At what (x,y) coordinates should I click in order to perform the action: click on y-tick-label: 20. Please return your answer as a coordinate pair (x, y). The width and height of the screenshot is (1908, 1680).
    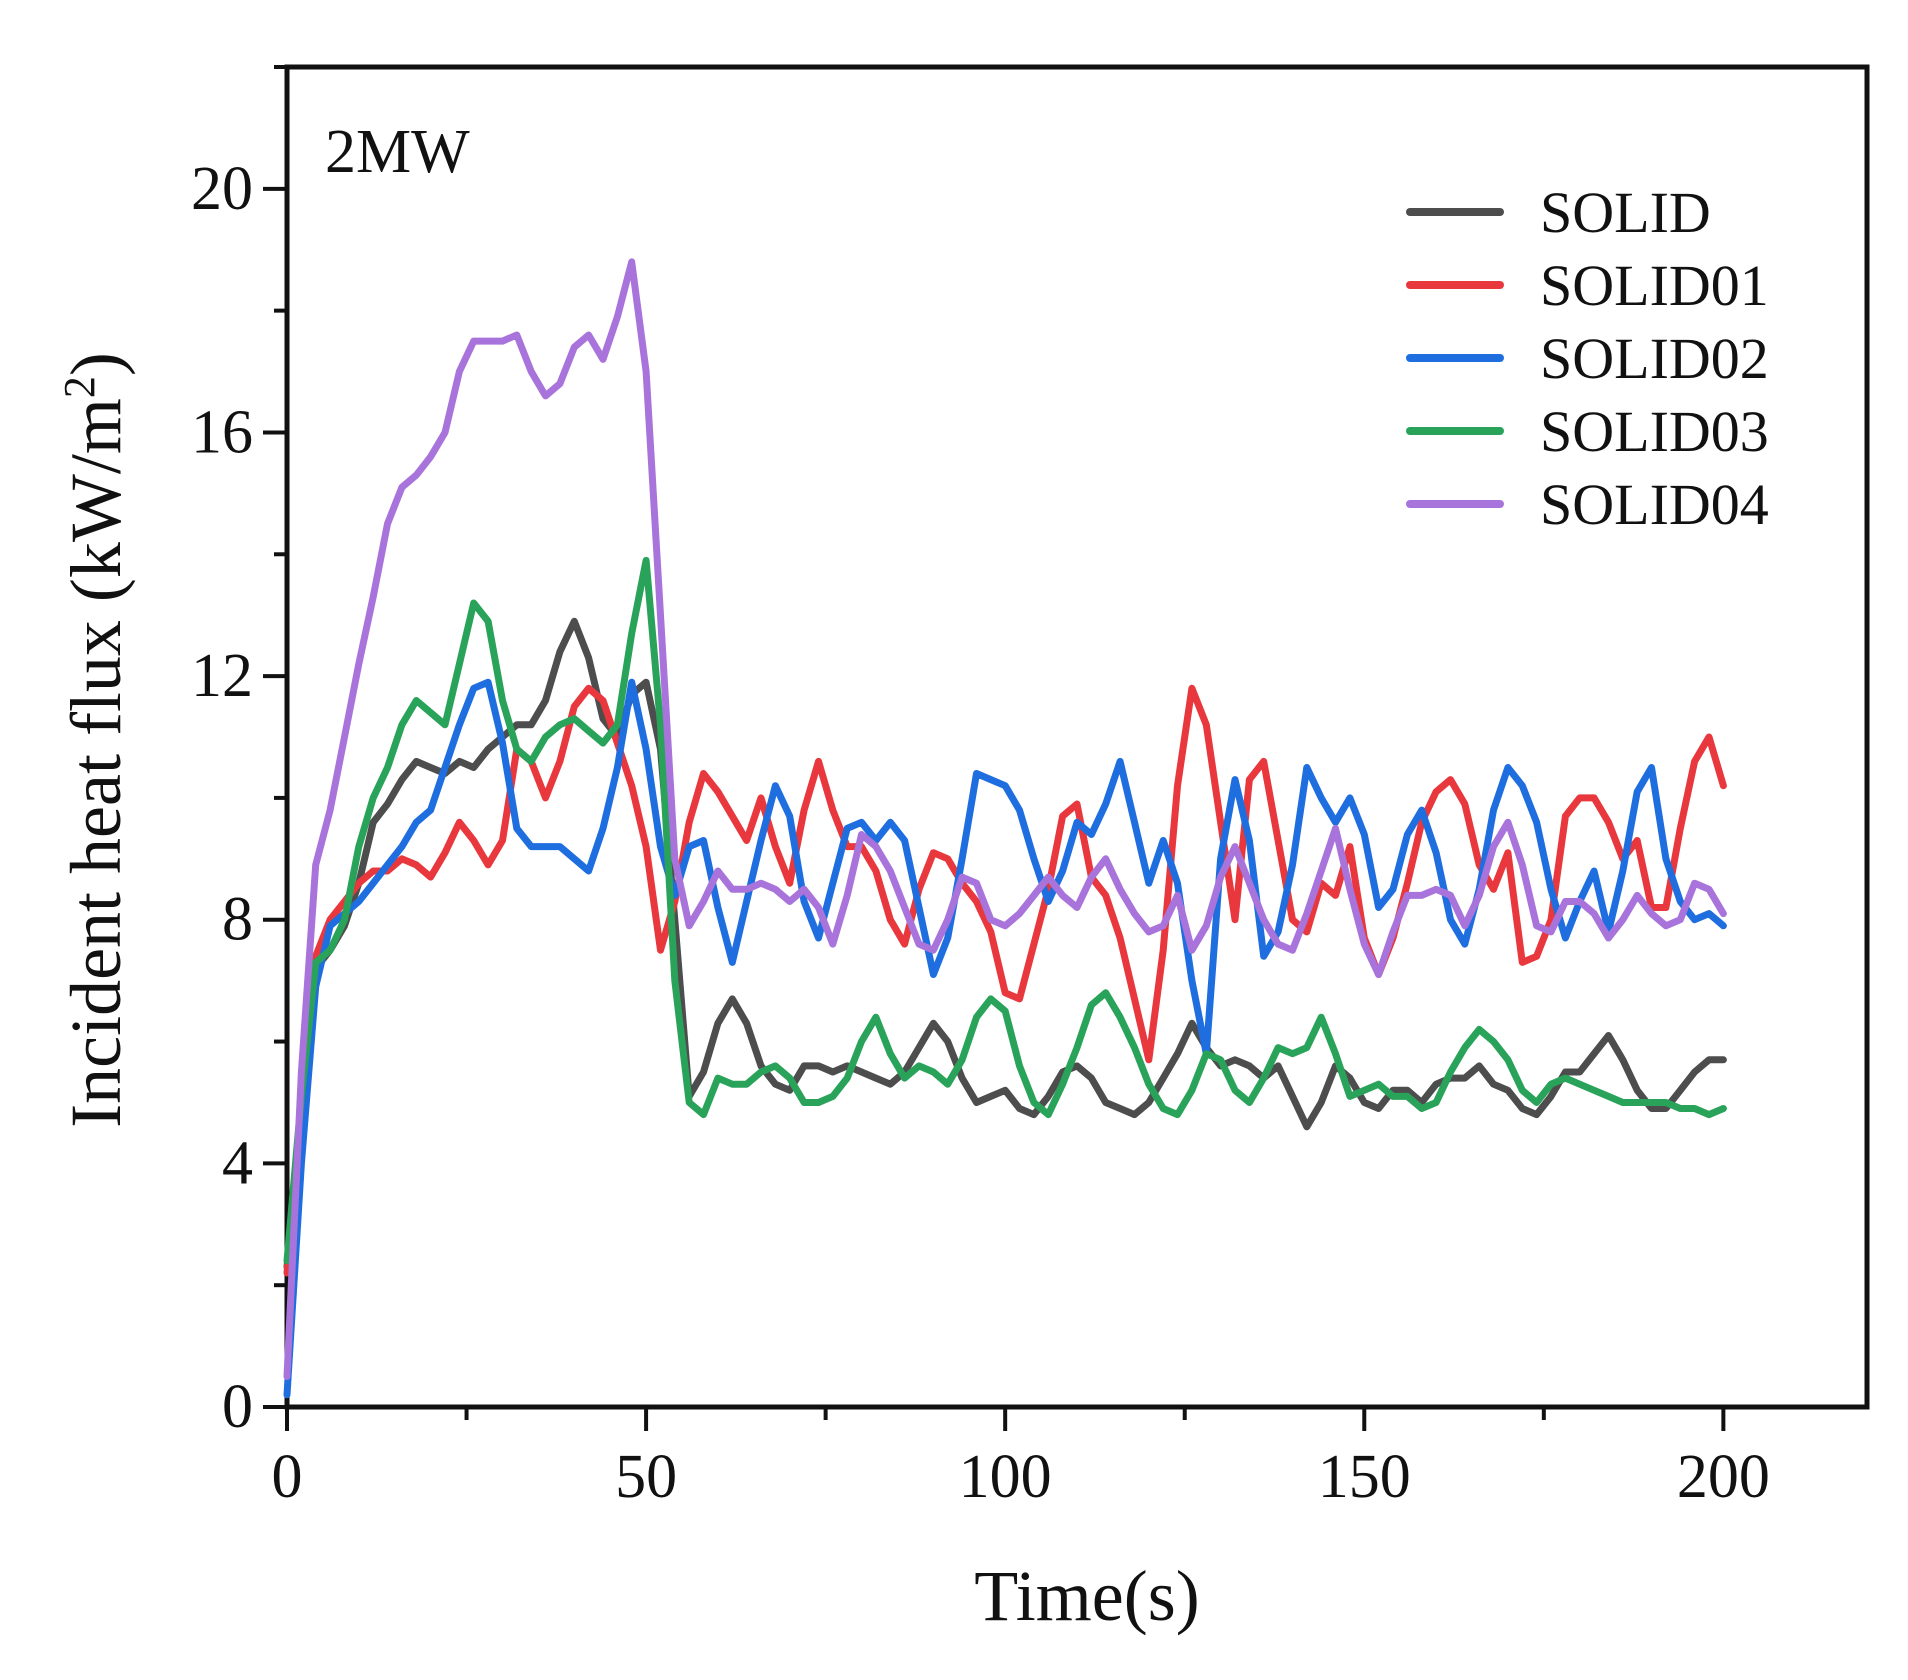
    Looking at the image, I should click on (222, 189).